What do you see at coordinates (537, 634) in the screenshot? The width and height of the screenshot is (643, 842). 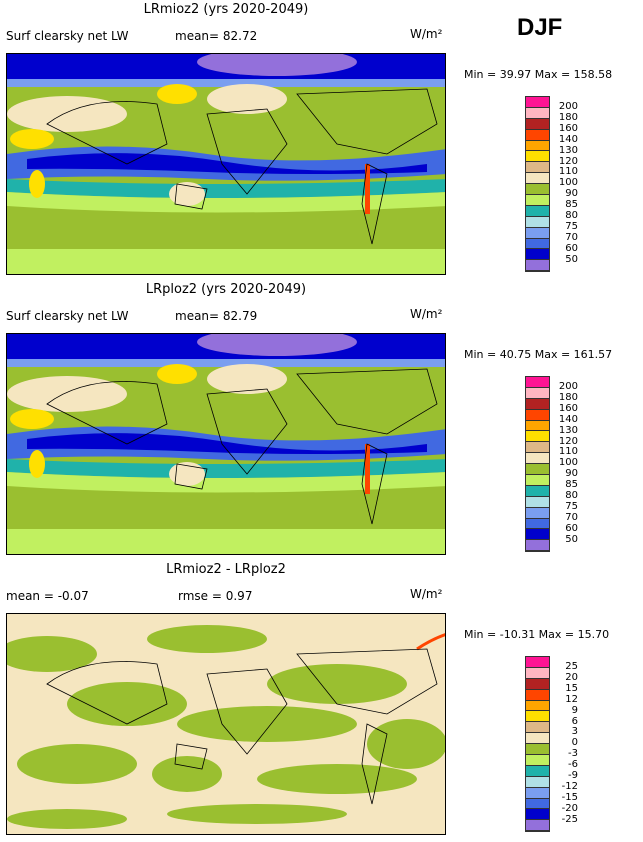 I see `min-max-label: Min = -10.31 Max = 15.70` at bounding box center [537, 634].